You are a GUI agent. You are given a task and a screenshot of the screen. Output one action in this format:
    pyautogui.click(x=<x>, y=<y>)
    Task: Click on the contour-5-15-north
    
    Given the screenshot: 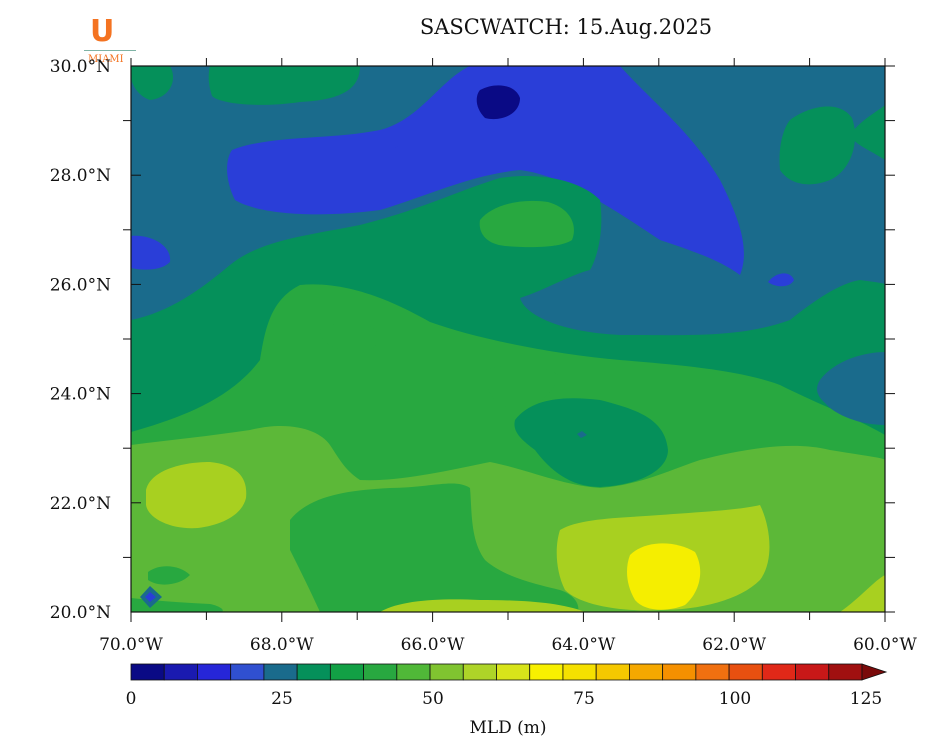 What is the action you would take?
    pyautogui.click(x=498, y=102)
    